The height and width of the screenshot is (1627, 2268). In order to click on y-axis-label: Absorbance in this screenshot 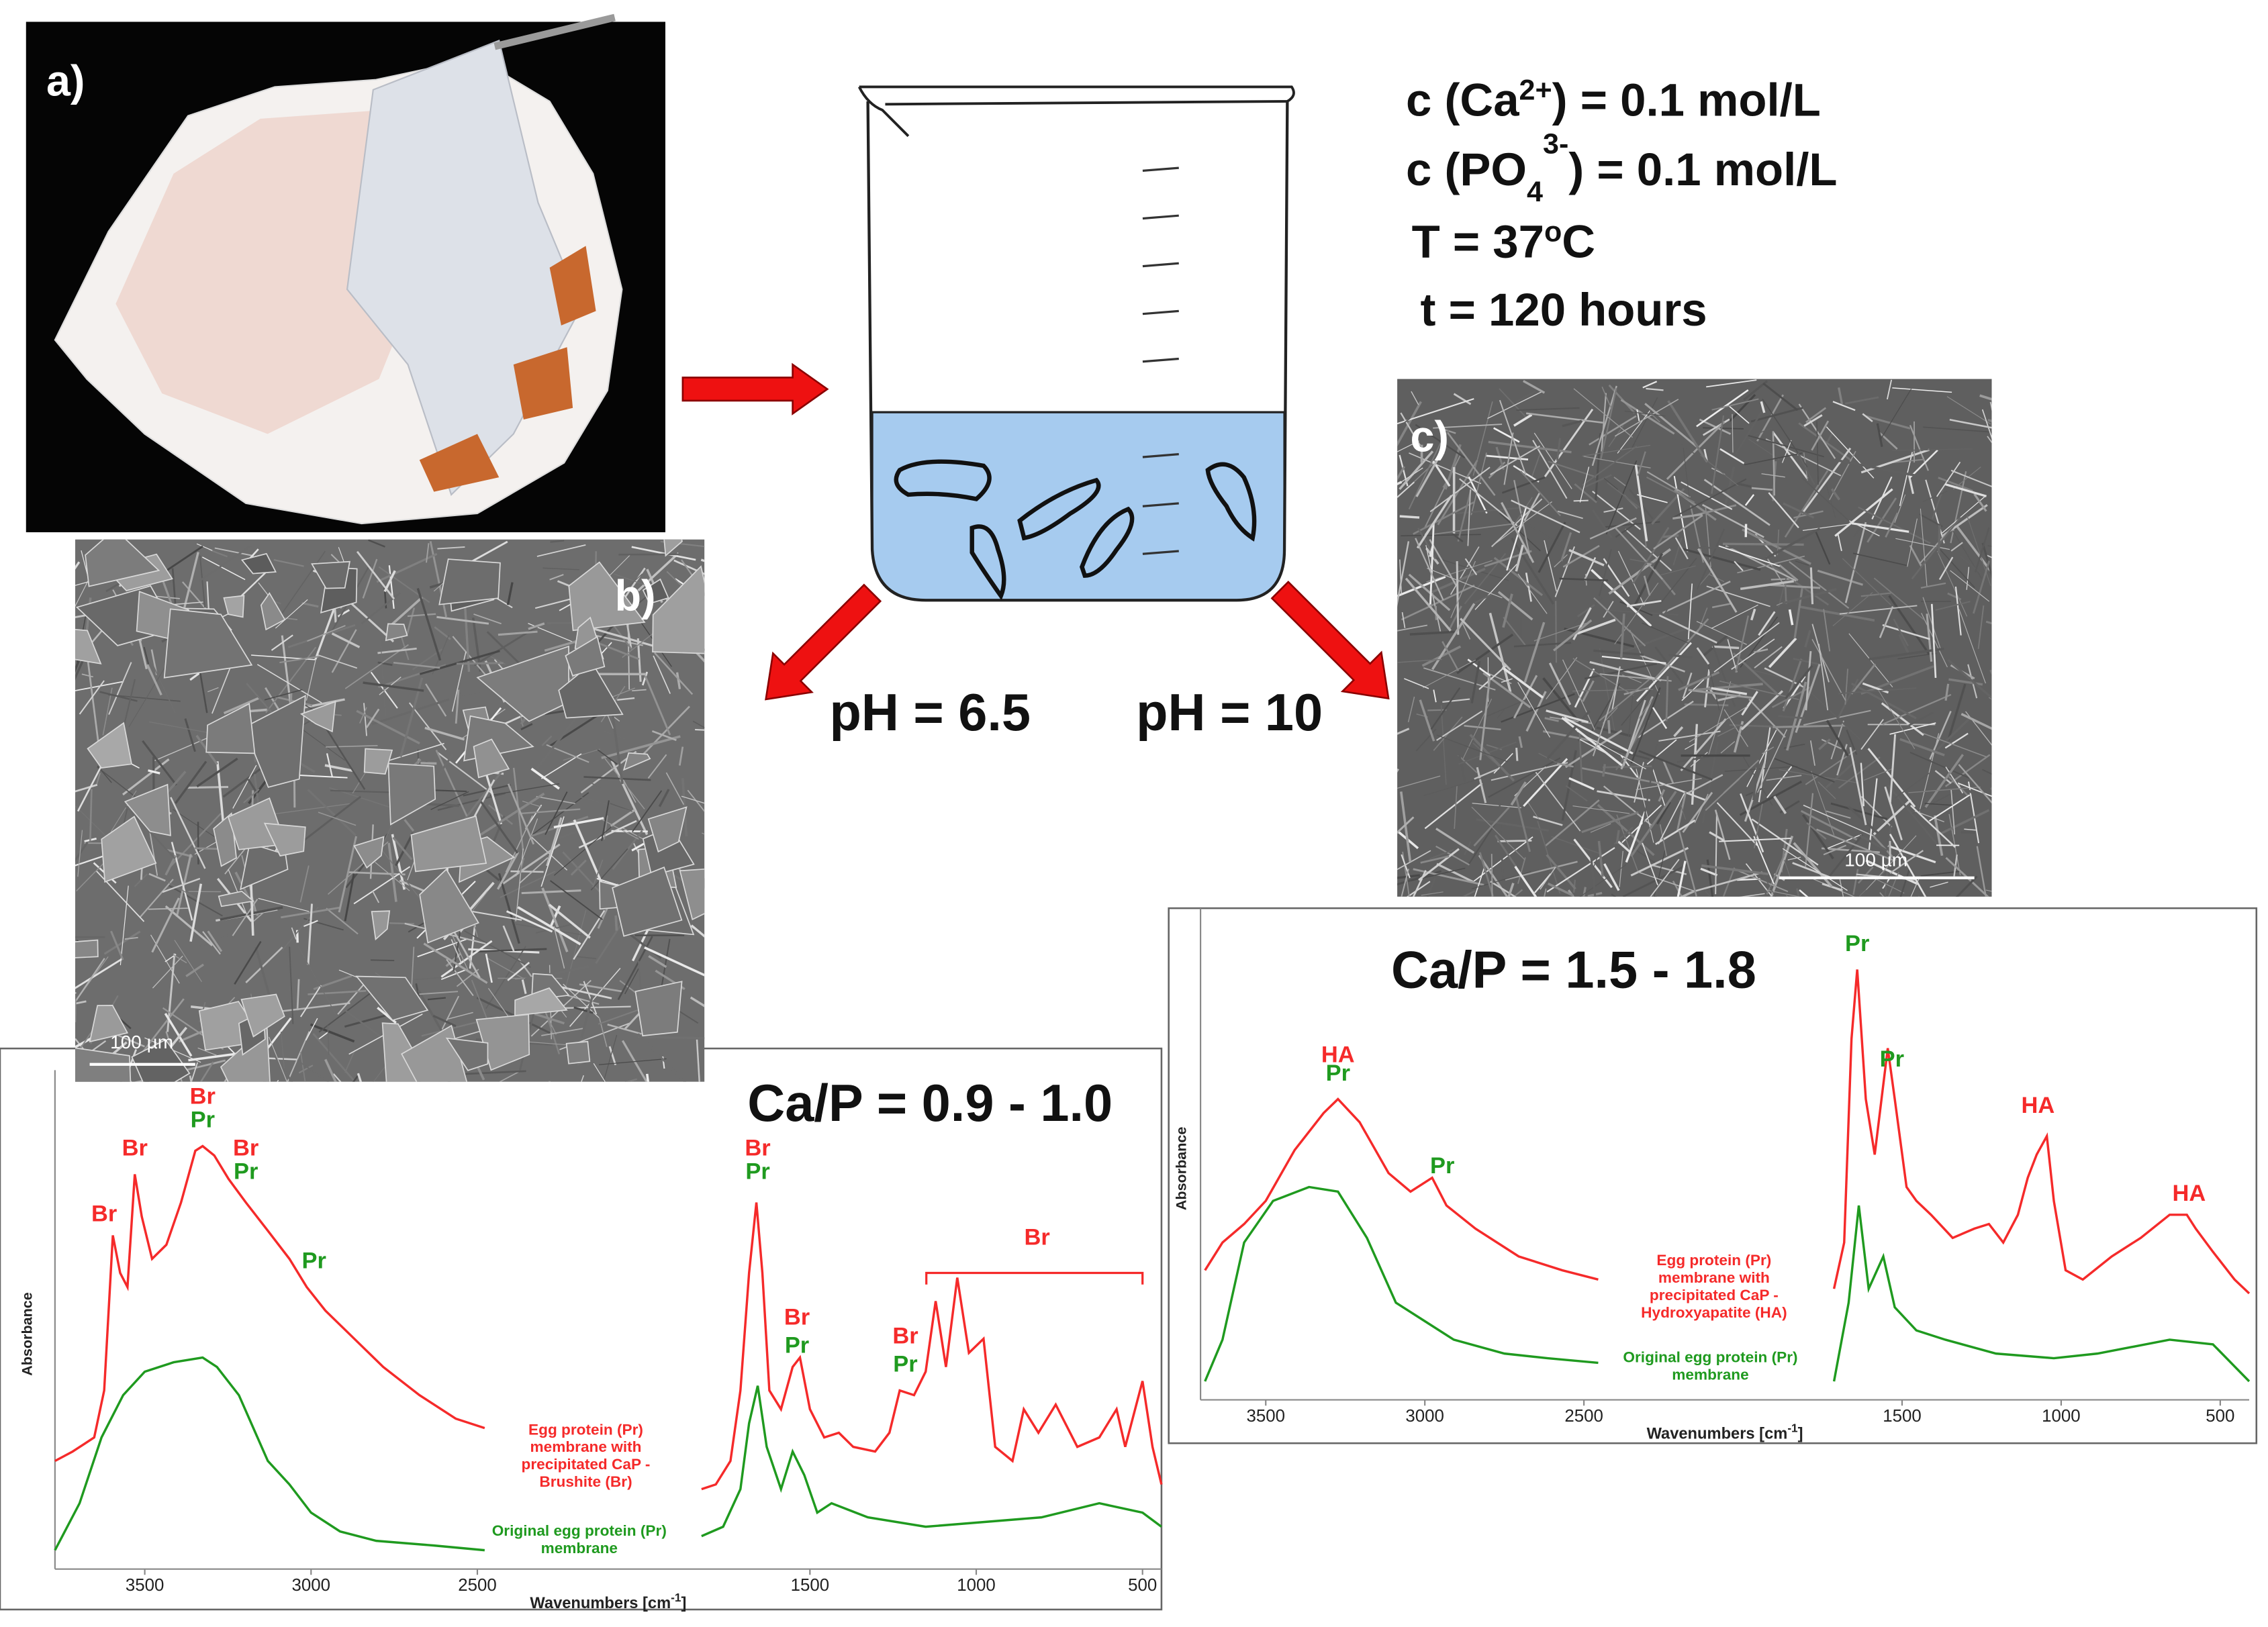, I will do `click(27, 1333)`.